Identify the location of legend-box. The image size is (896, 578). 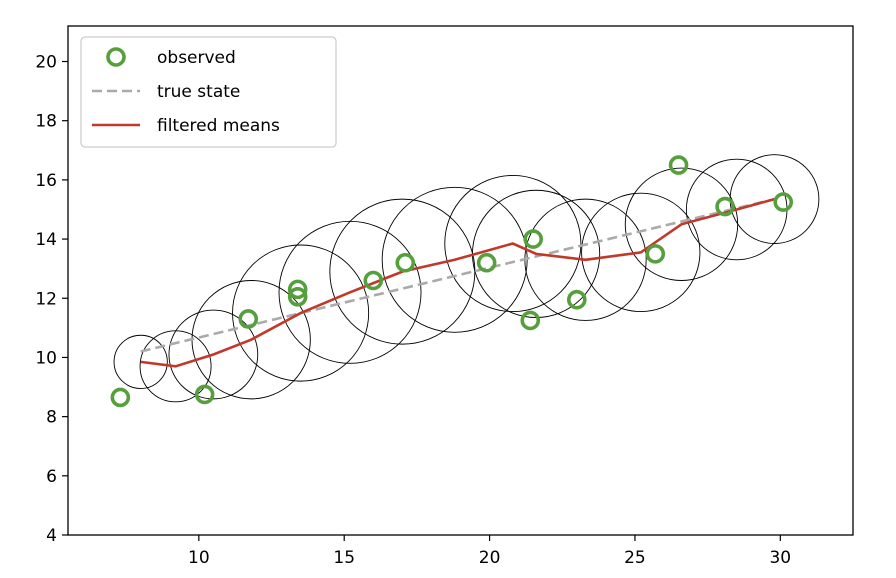
(208, 92).